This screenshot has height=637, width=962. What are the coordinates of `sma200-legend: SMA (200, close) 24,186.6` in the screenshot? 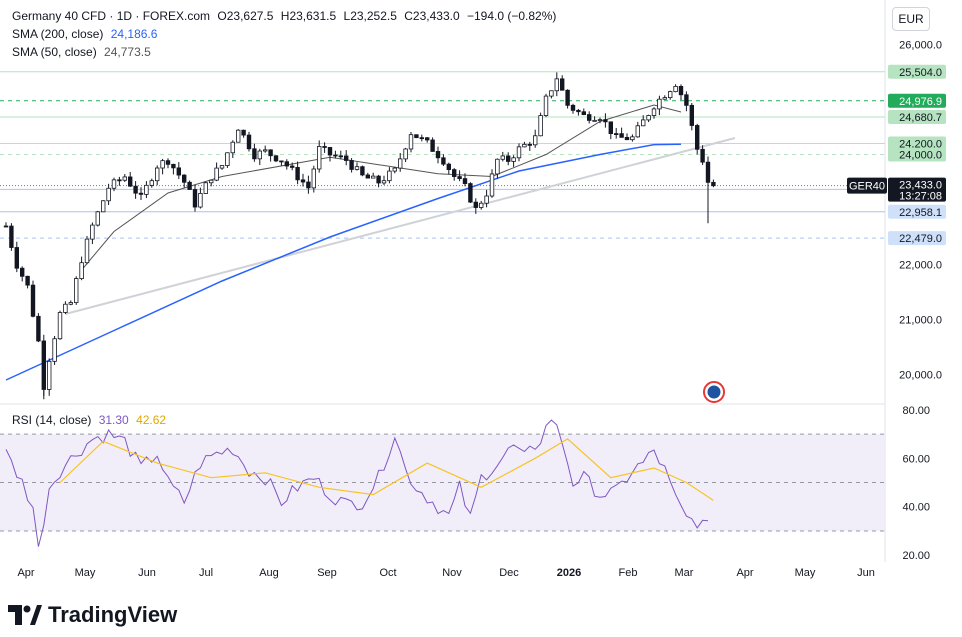 It's located at (86, 34).